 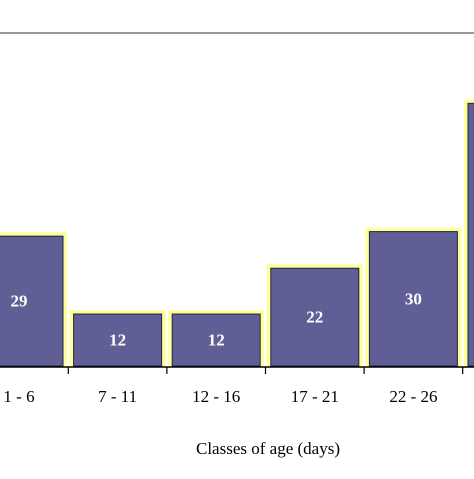 I want to click on x-axis-title: Classes of age (days), so click(x=268, y=448).